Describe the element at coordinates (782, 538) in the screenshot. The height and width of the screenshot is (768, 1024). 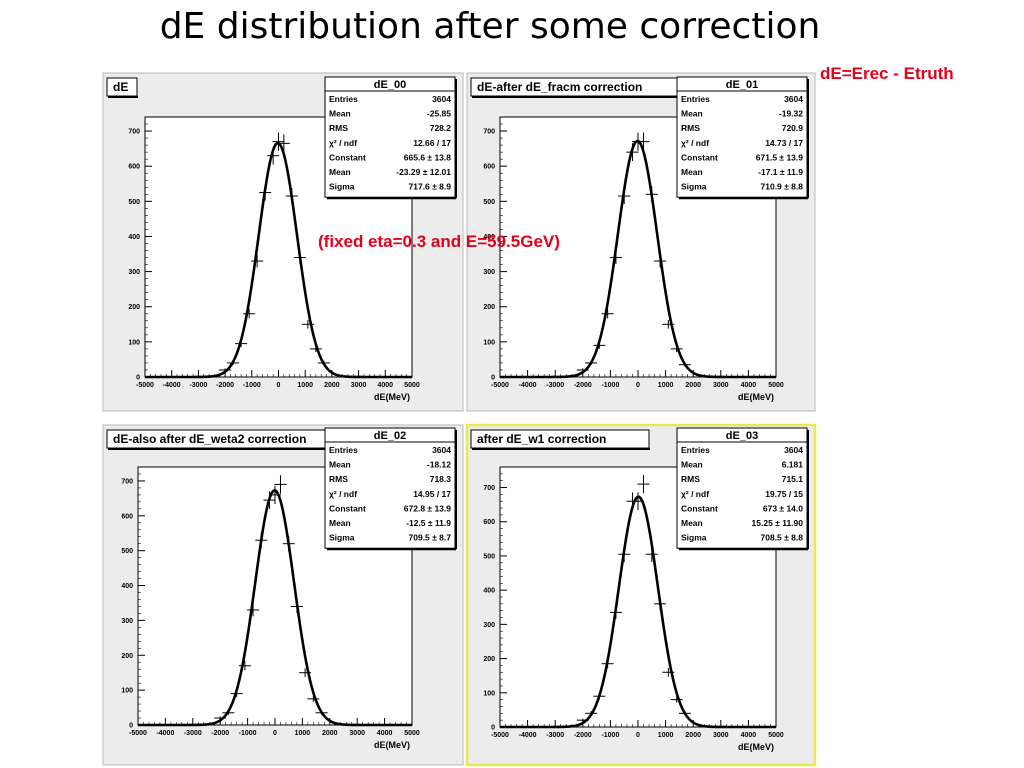
I see `stats-value: 708.5 ± 8.8` at that location.